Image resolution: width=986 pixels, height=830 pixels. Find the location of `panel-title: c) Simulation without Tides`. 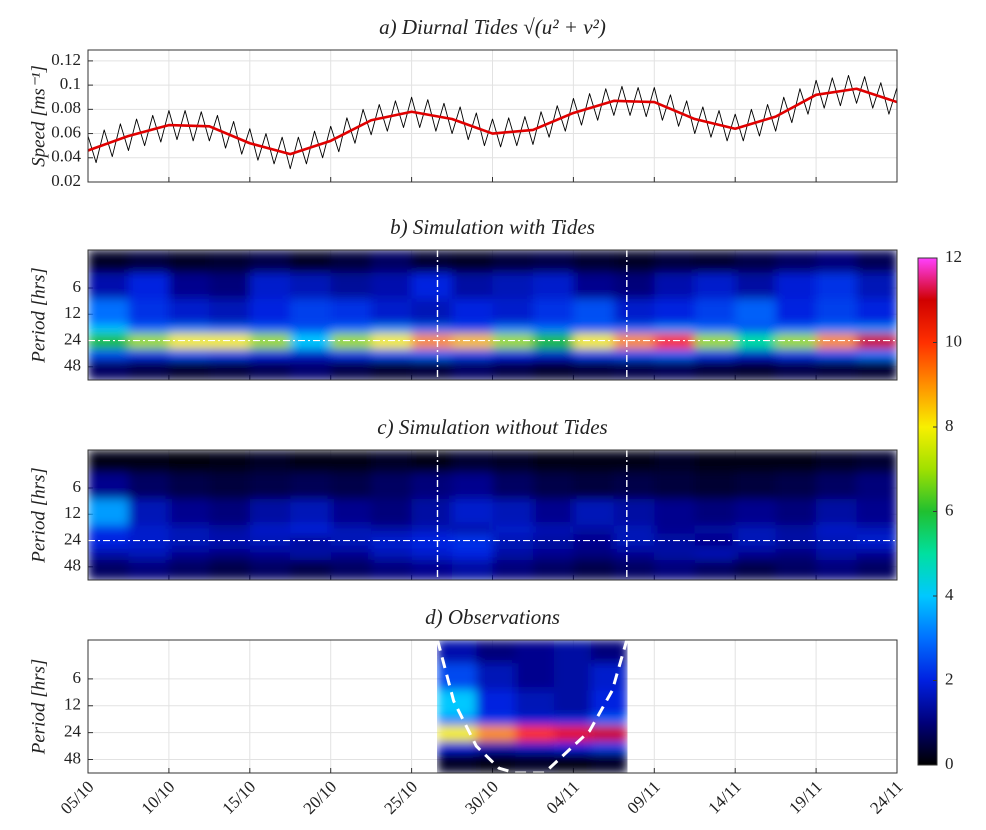

panel-title: c) Simulation without Tides is located at coordinates (492, 427).